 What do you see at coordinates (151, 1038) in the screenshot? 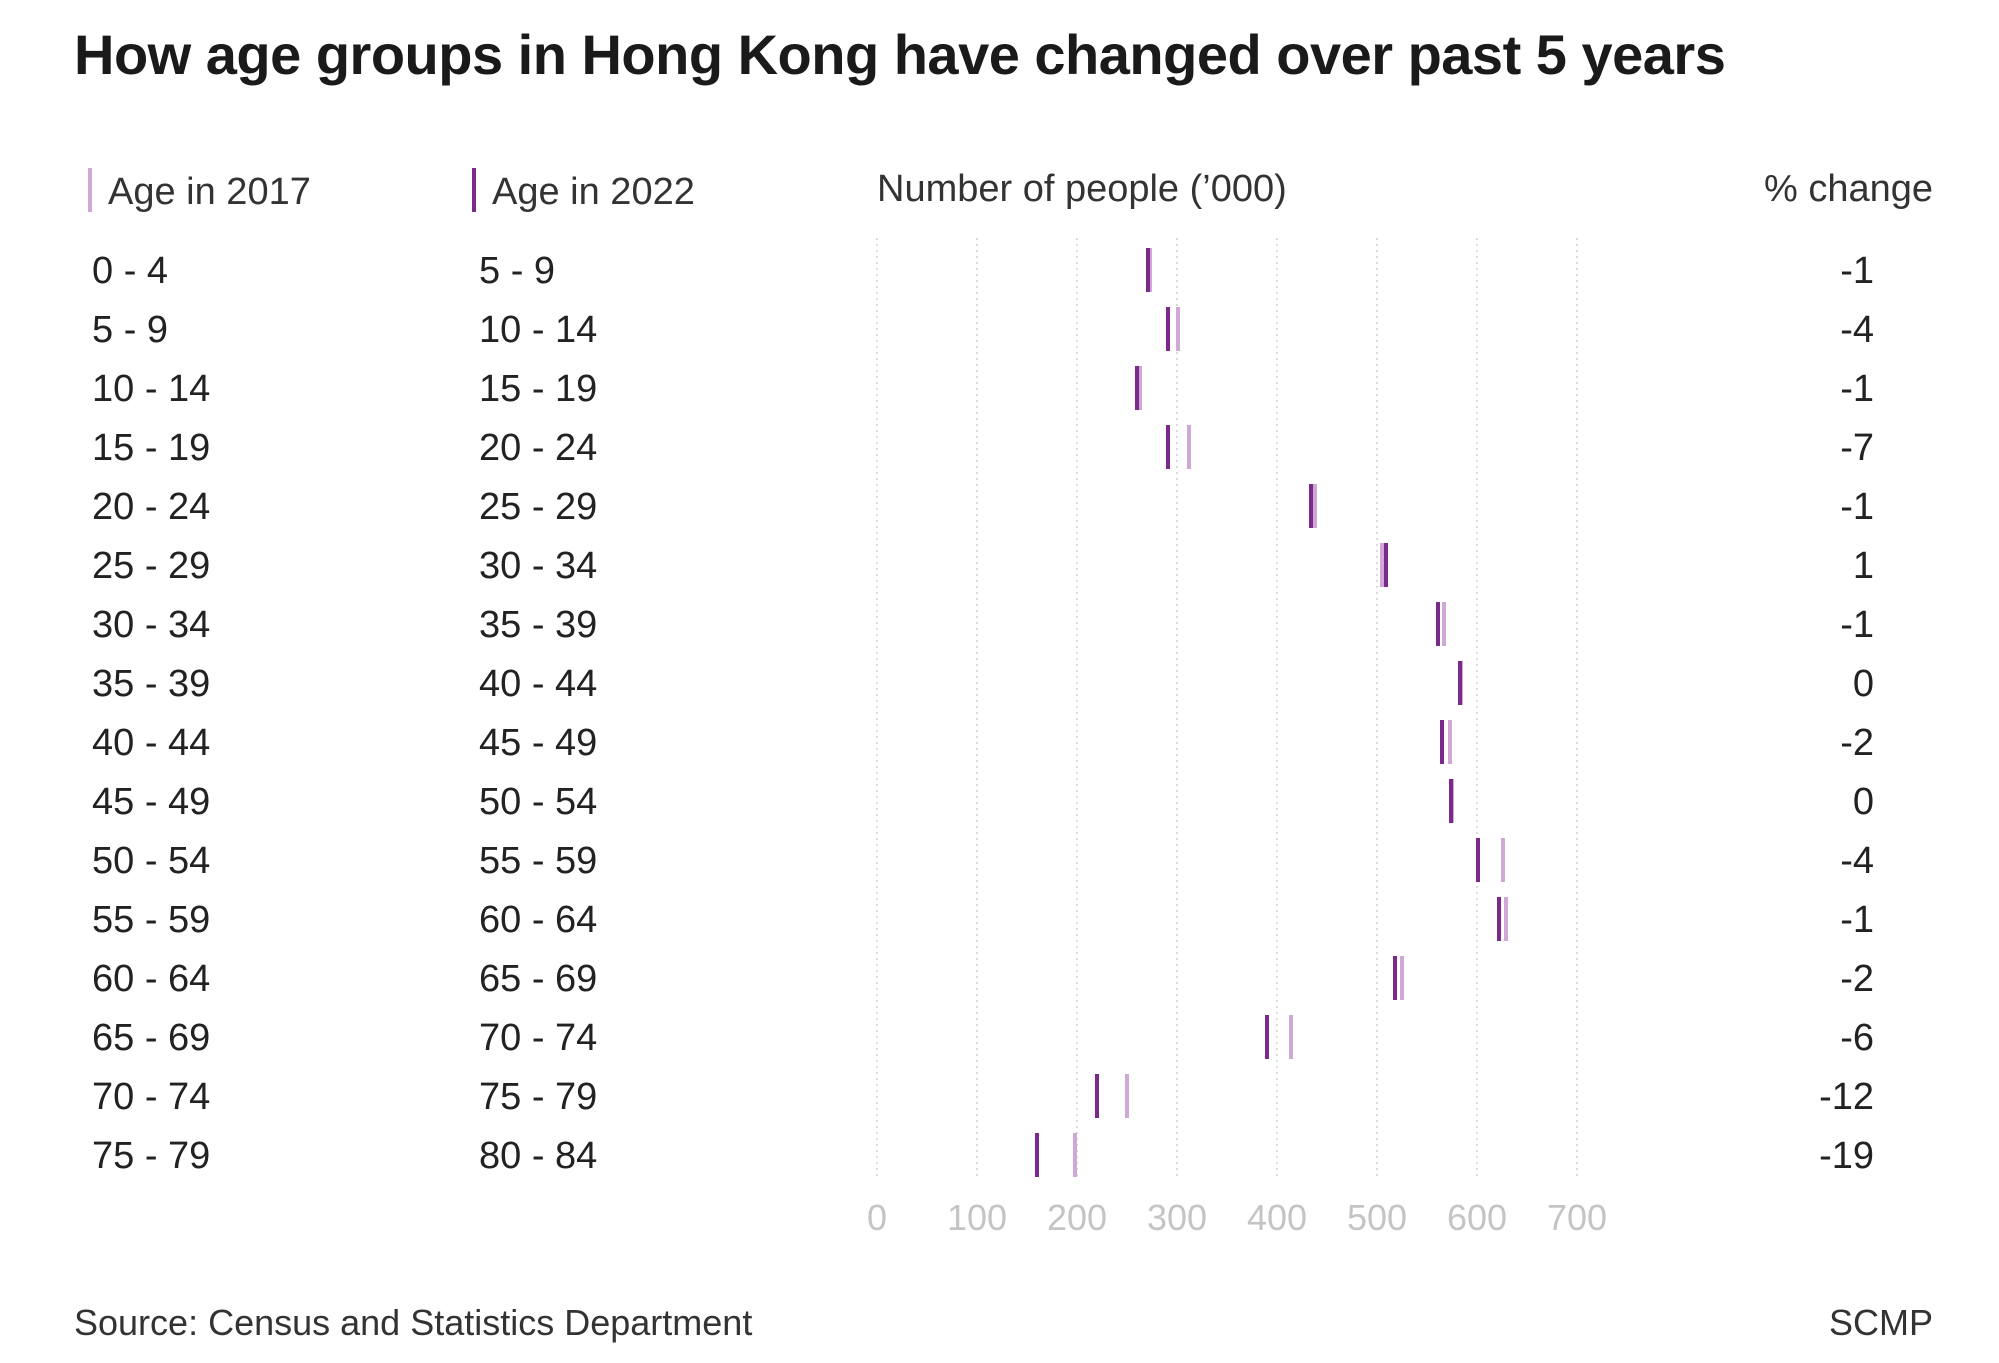
I see `age-2017-label: 65 - 69` at bounding box center [151, 1038].